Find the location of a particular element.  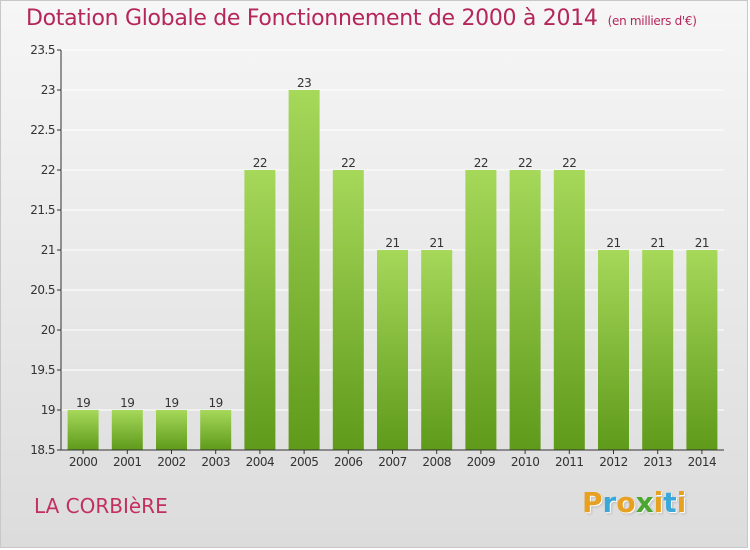

logo-letter: r is located at coordinates (609, 502).